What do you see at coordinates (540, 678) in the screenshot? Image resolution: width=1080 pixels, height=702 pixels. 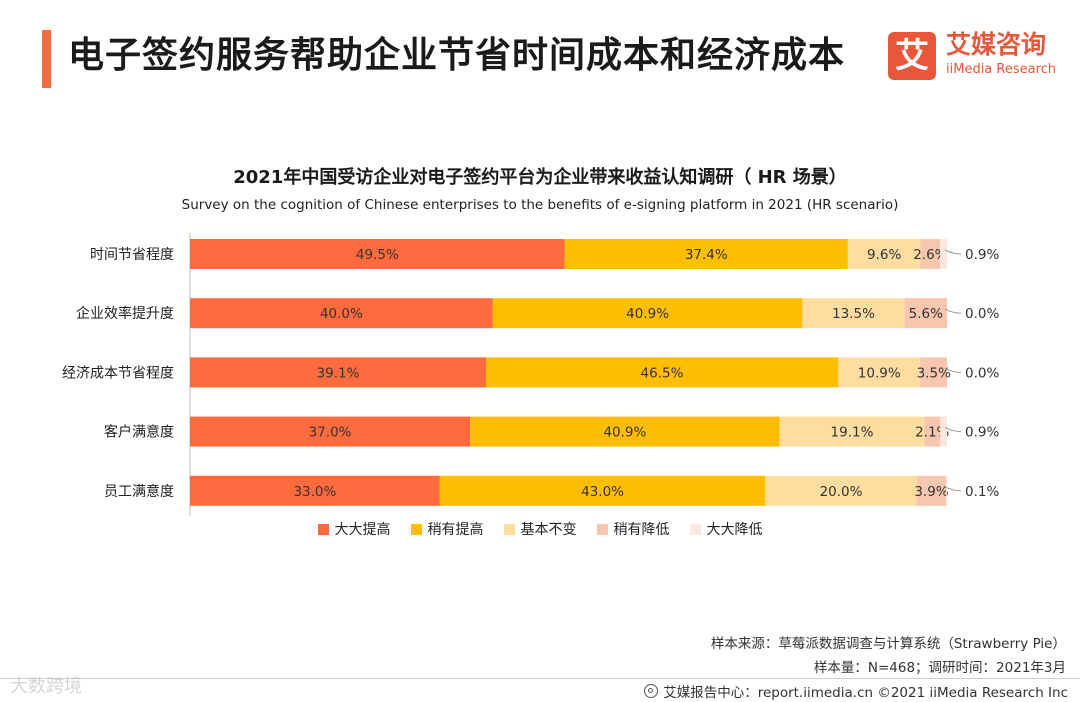 I see `footer-divider` at bounding box center [540, 678].